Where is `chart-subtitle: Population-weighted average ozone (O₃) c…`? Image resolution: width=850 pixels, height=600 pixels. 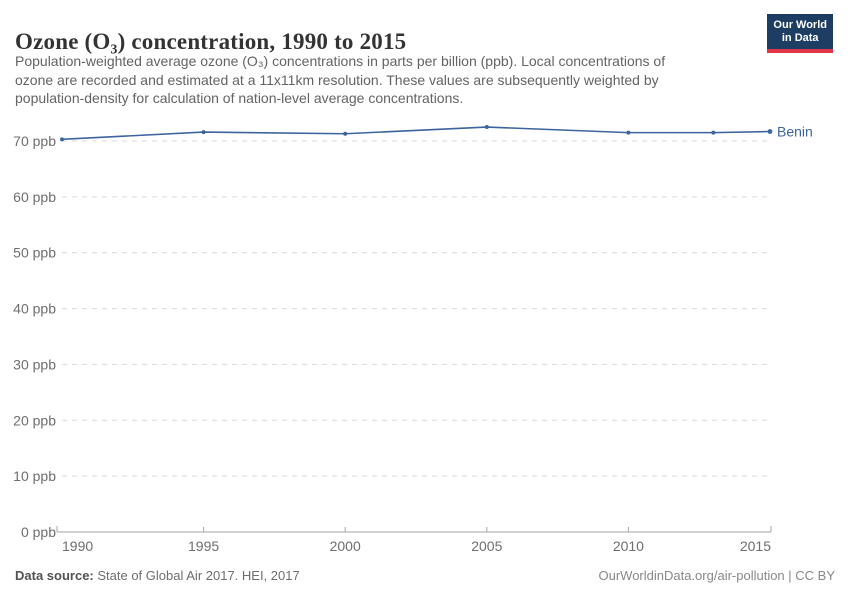 chart-subtitle: Population-weighted average ozone (O₃) c… is located at coordinates (340, 80).